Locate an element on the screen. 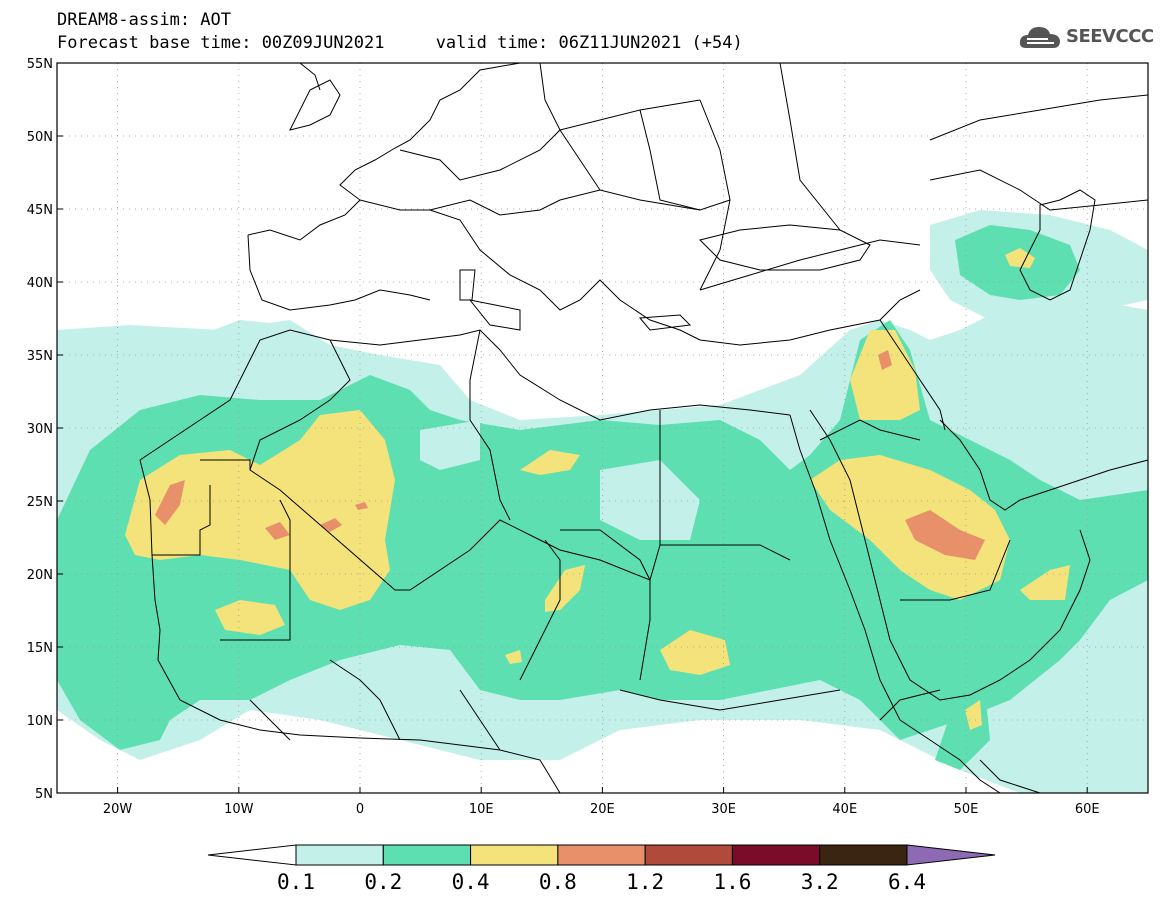 The image size is (1165, 905). x-tick-label: 20E is located at coordinates (602, 809).